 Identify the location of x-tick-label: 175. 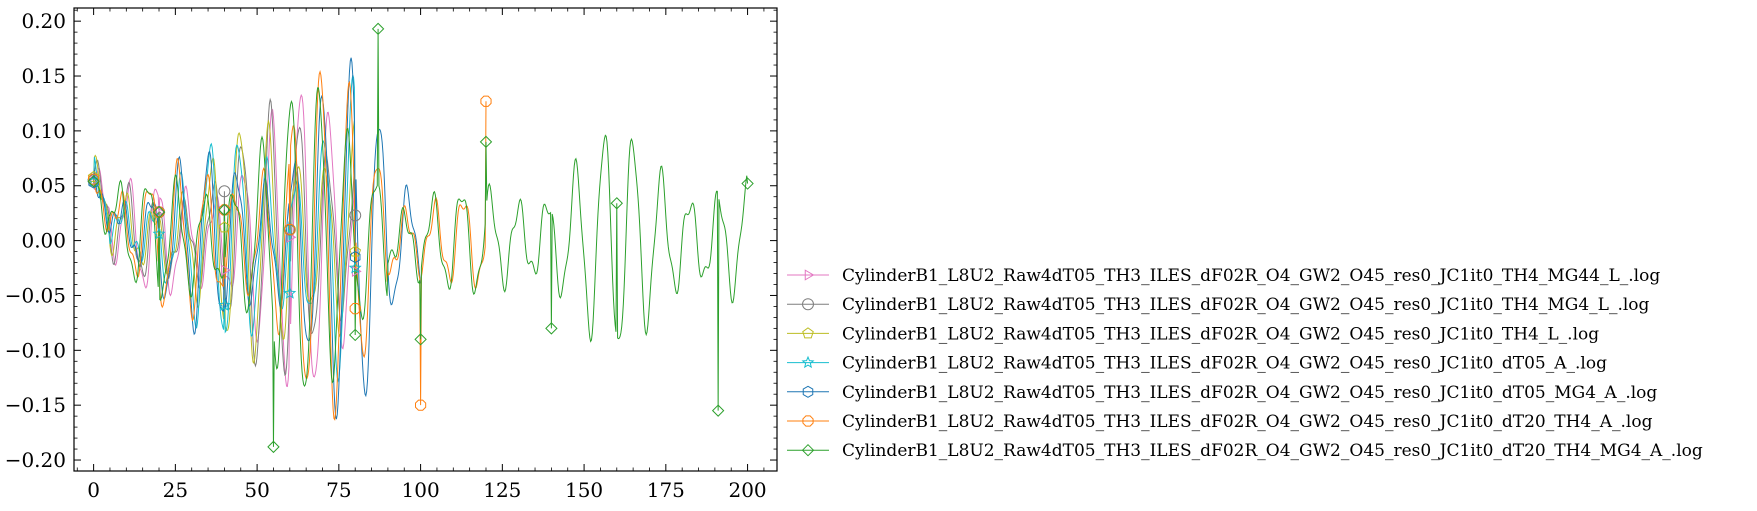
(666, 490).